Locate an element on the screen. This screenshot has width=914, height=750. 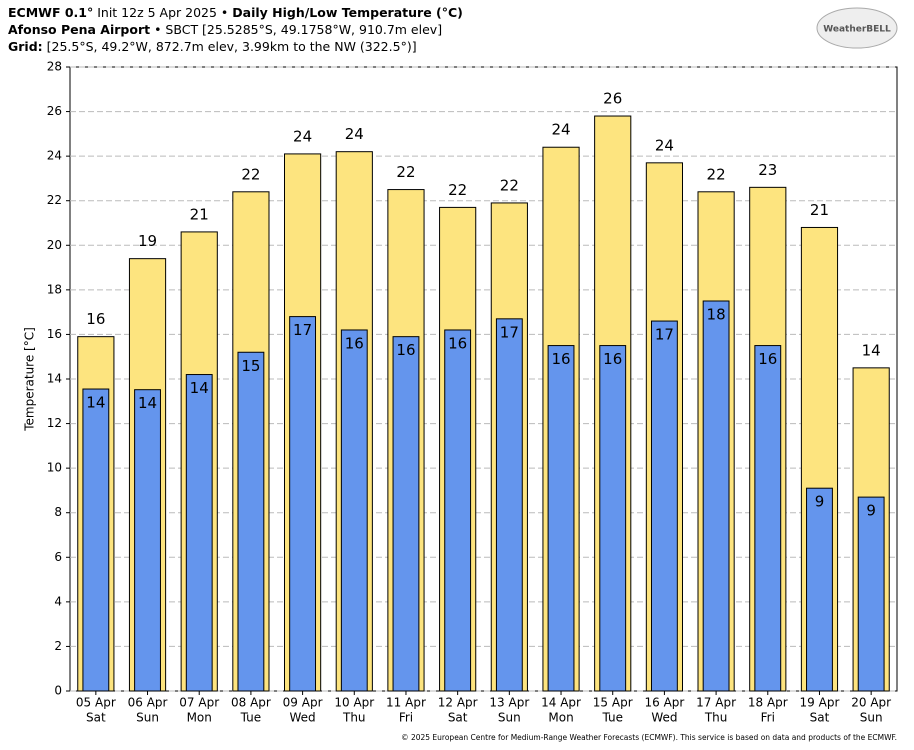
x-weekday-label: Fri is located at coordinates (768, 718).